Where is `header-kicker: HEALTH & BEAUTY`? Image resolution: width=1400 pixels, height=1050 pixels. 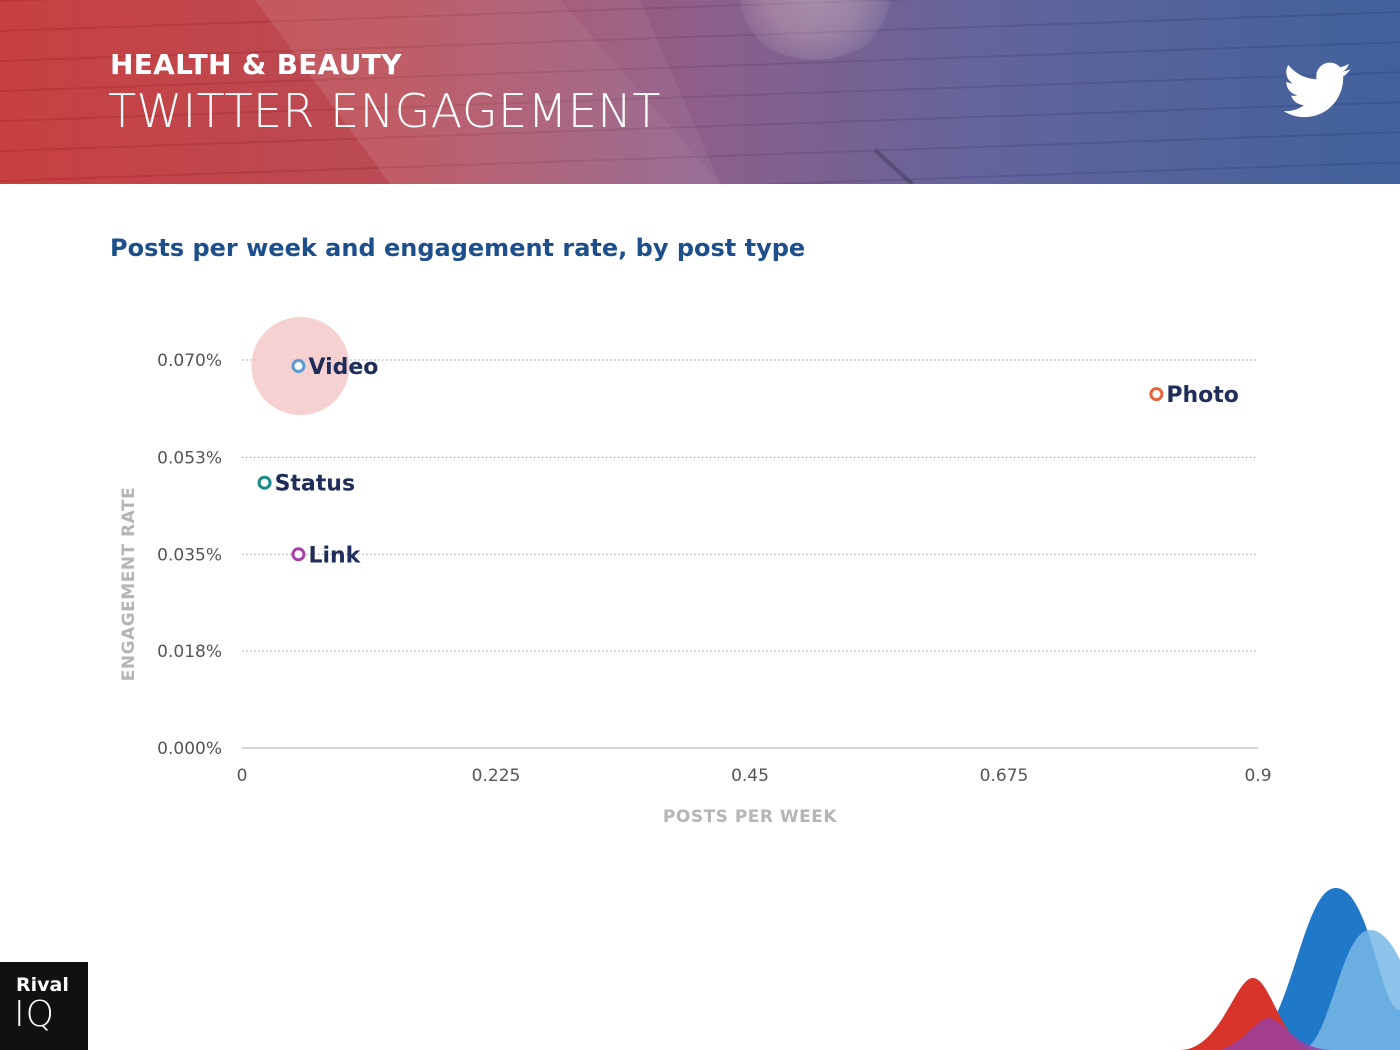 header-kicker: HEALTH & BEAUTY is located at coordinates (256, 64).